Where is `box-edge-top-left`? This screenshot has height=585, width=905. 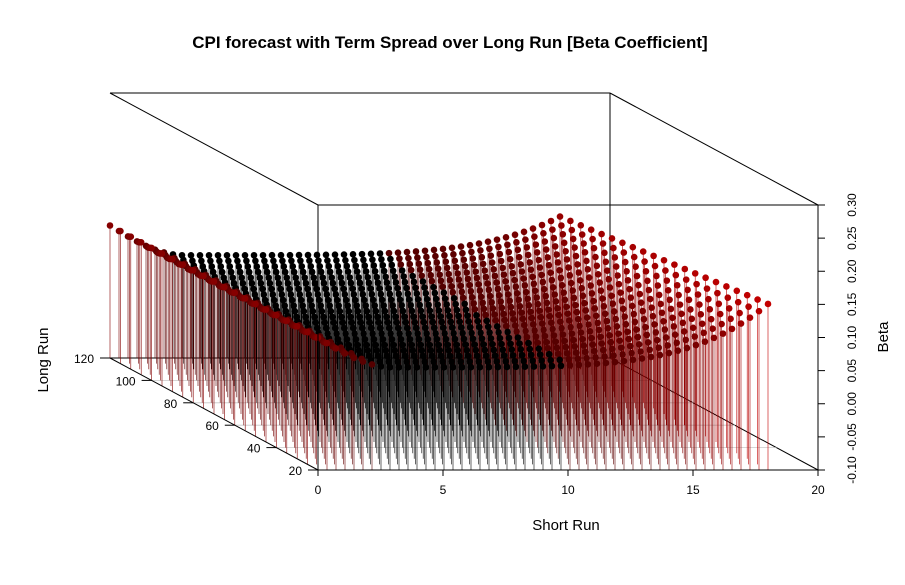
box-edge-top-left is located at coordinates (214, 149).